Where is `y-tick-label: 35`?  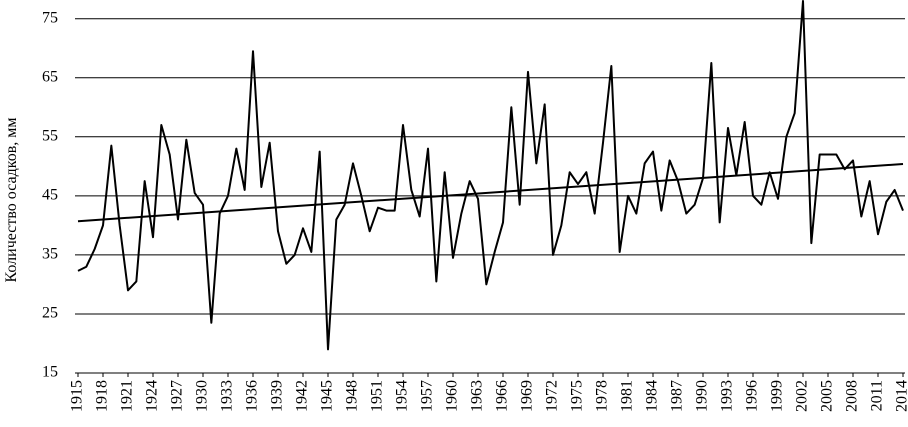 y-tick-label: 35 is located at coordinates (50, 254).